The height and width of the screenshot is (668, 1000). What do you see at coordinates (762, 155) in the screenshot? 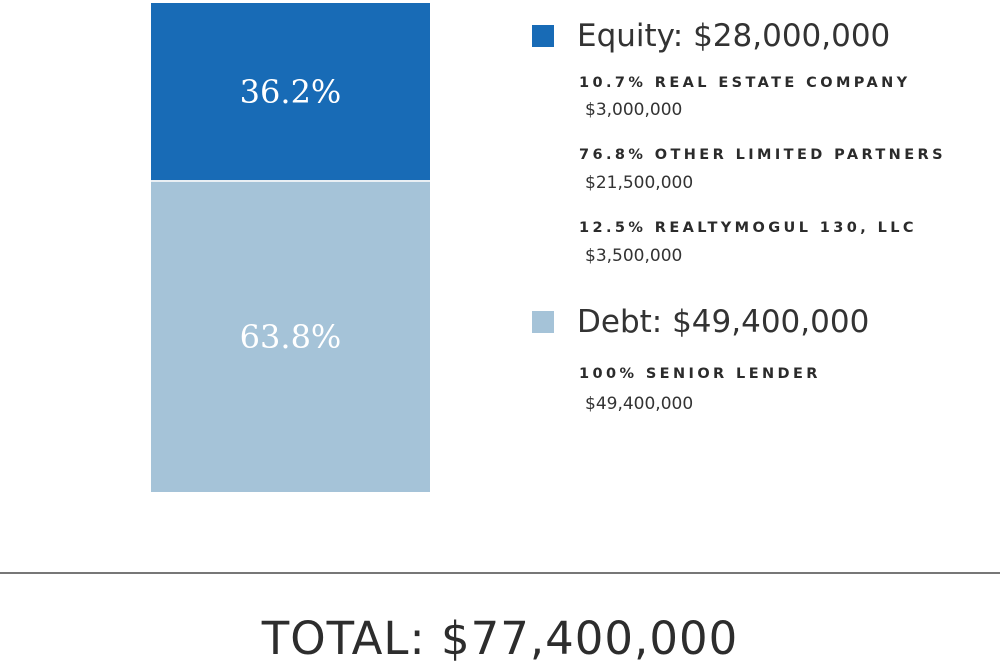
I see `equity-holder-pct: 76.8% OTHER LIMITED PARTNERS` at bounding box center [762, 155].